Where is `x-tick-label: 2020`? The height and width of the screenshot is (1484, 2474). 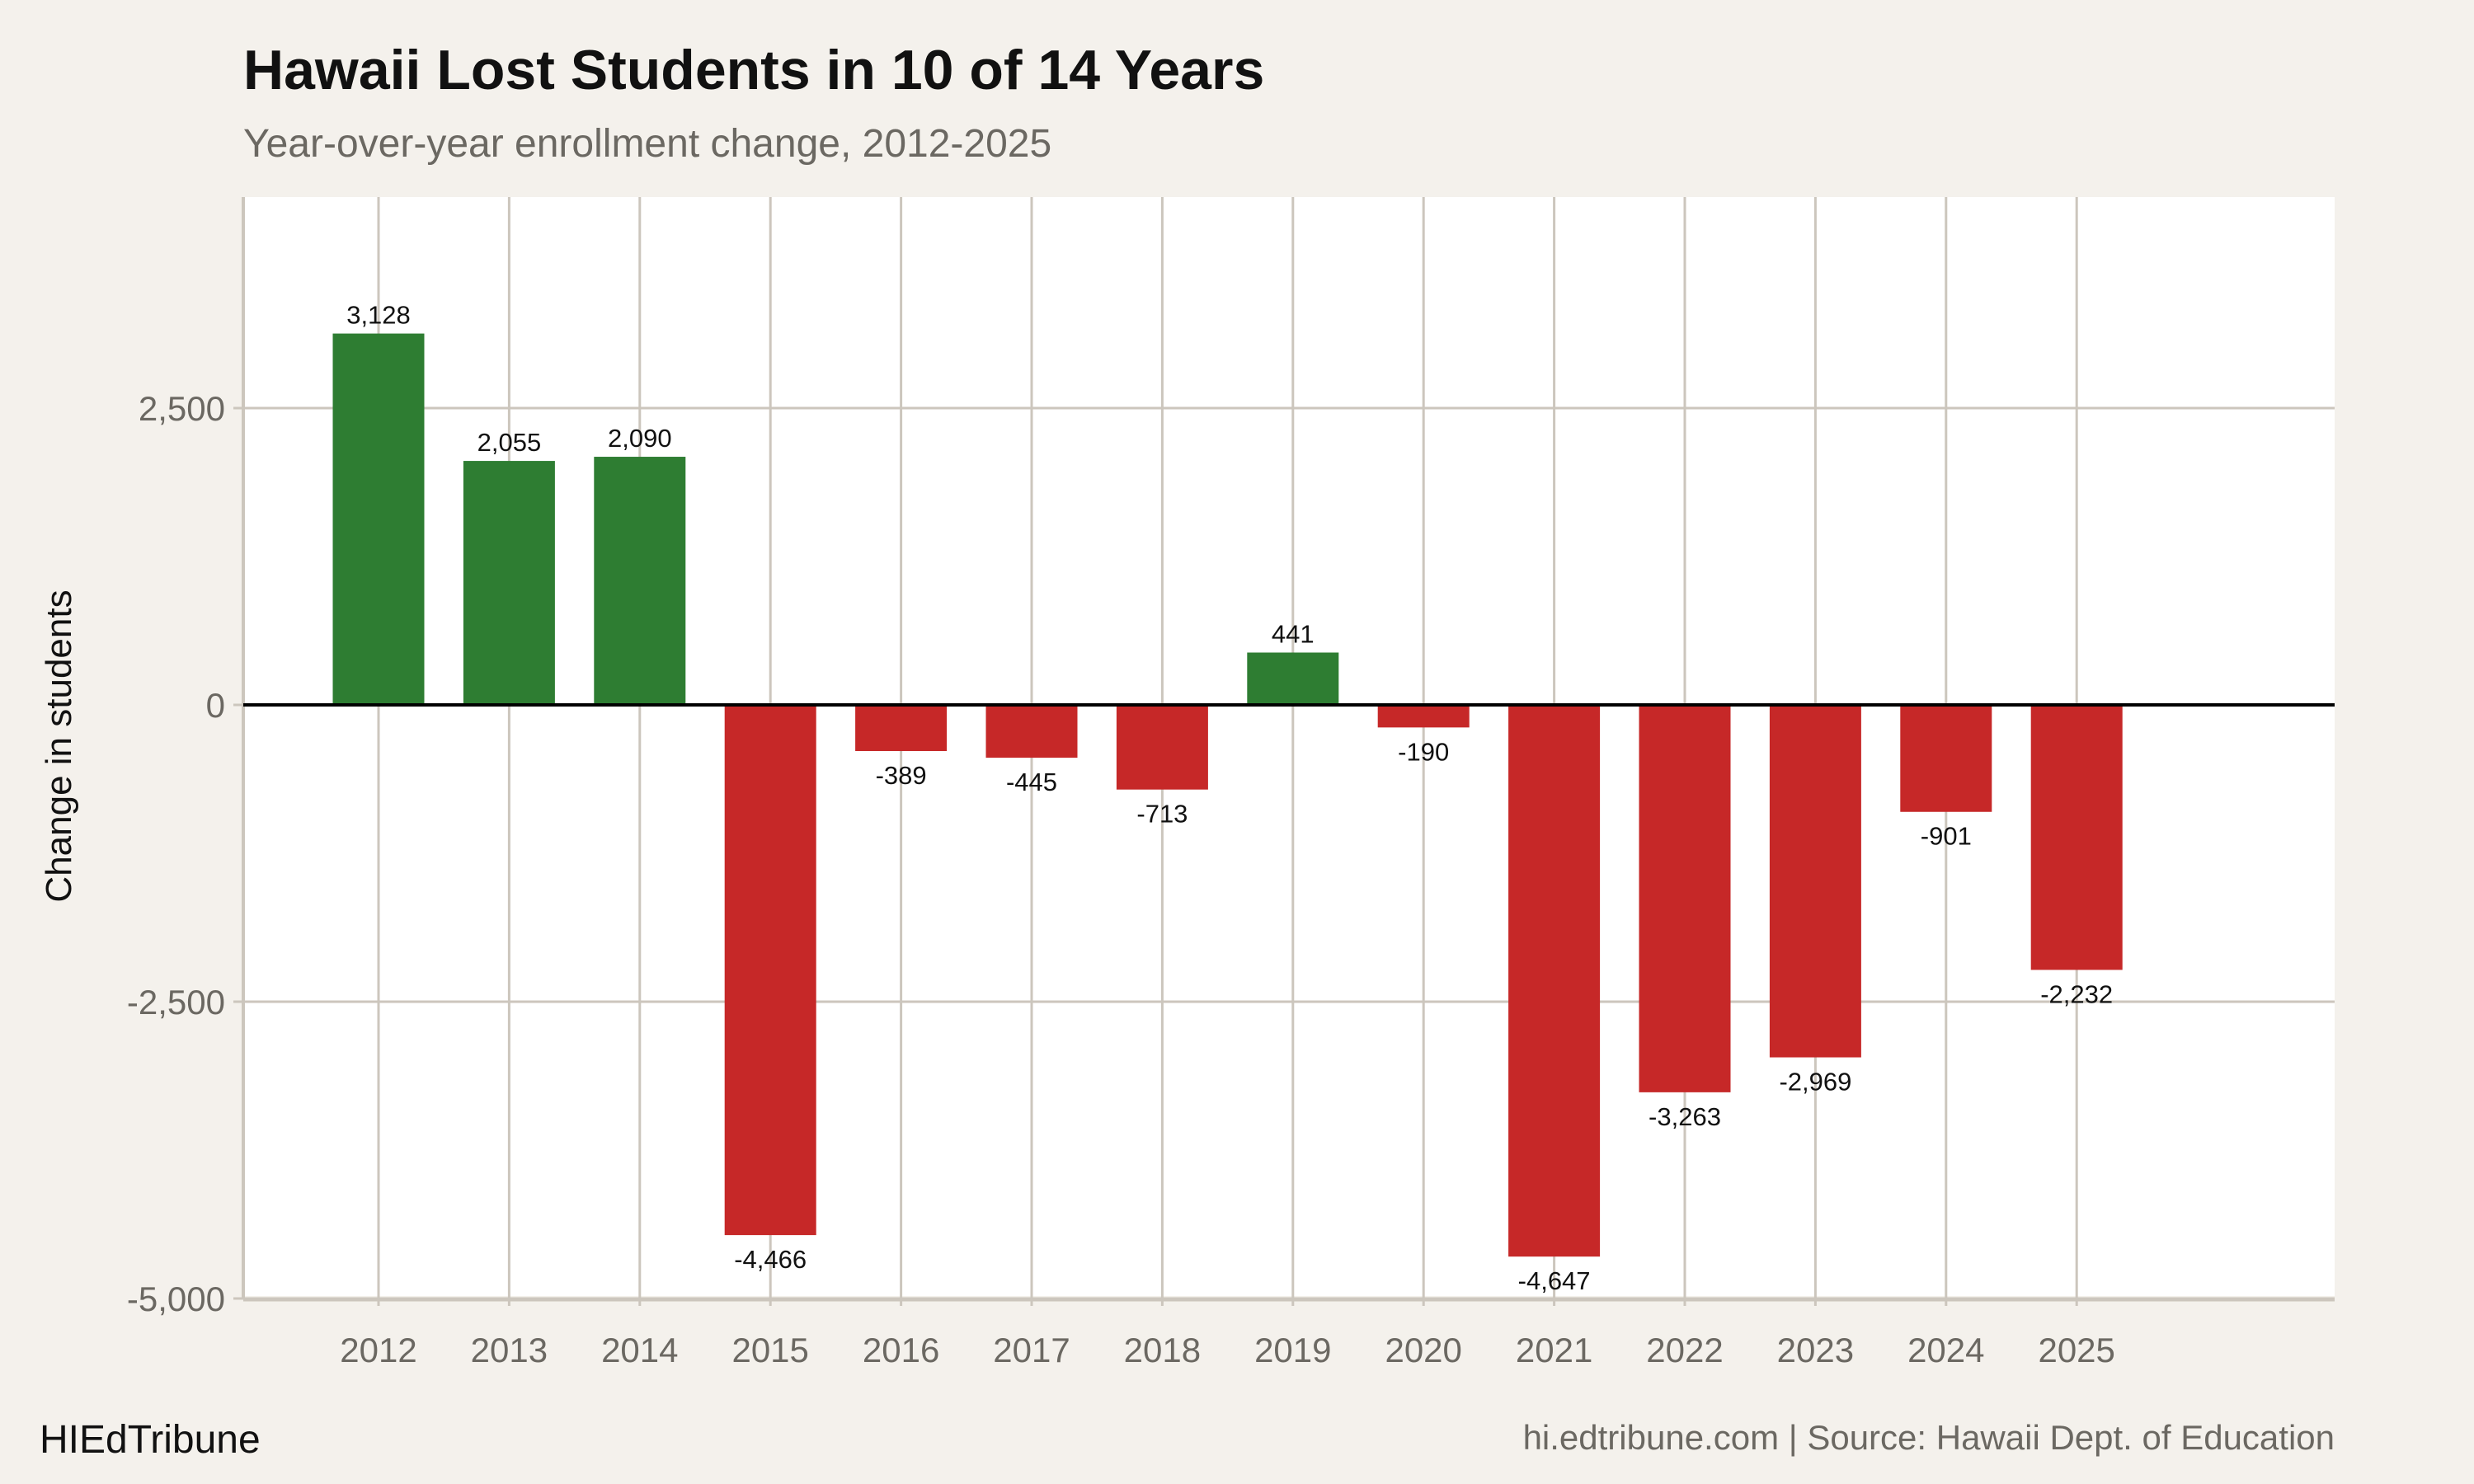
x-tick-label: 2020 is located at coordinates (1423, 1350).